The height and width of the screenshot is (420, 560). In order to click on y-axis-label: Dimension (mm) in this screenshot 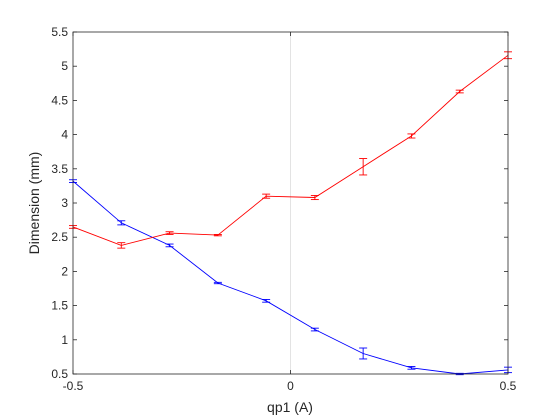, I will do `click(34, 203)`.